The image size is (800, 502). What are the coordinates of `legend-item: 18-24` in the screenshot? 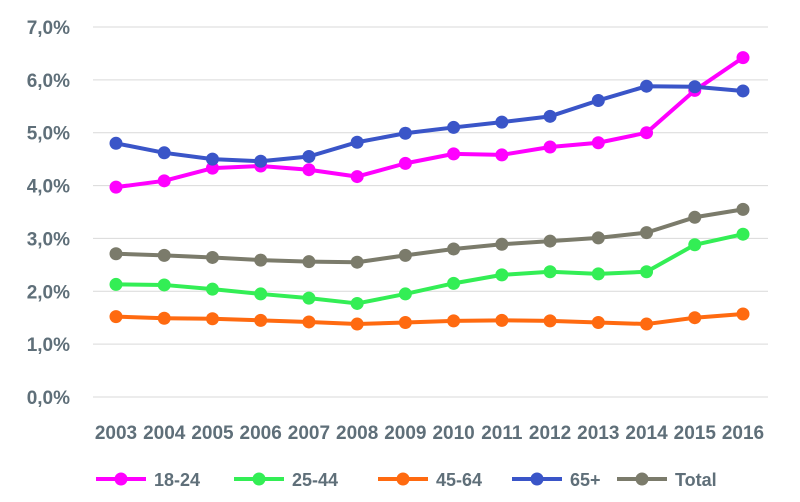 It's located at (148, 480).